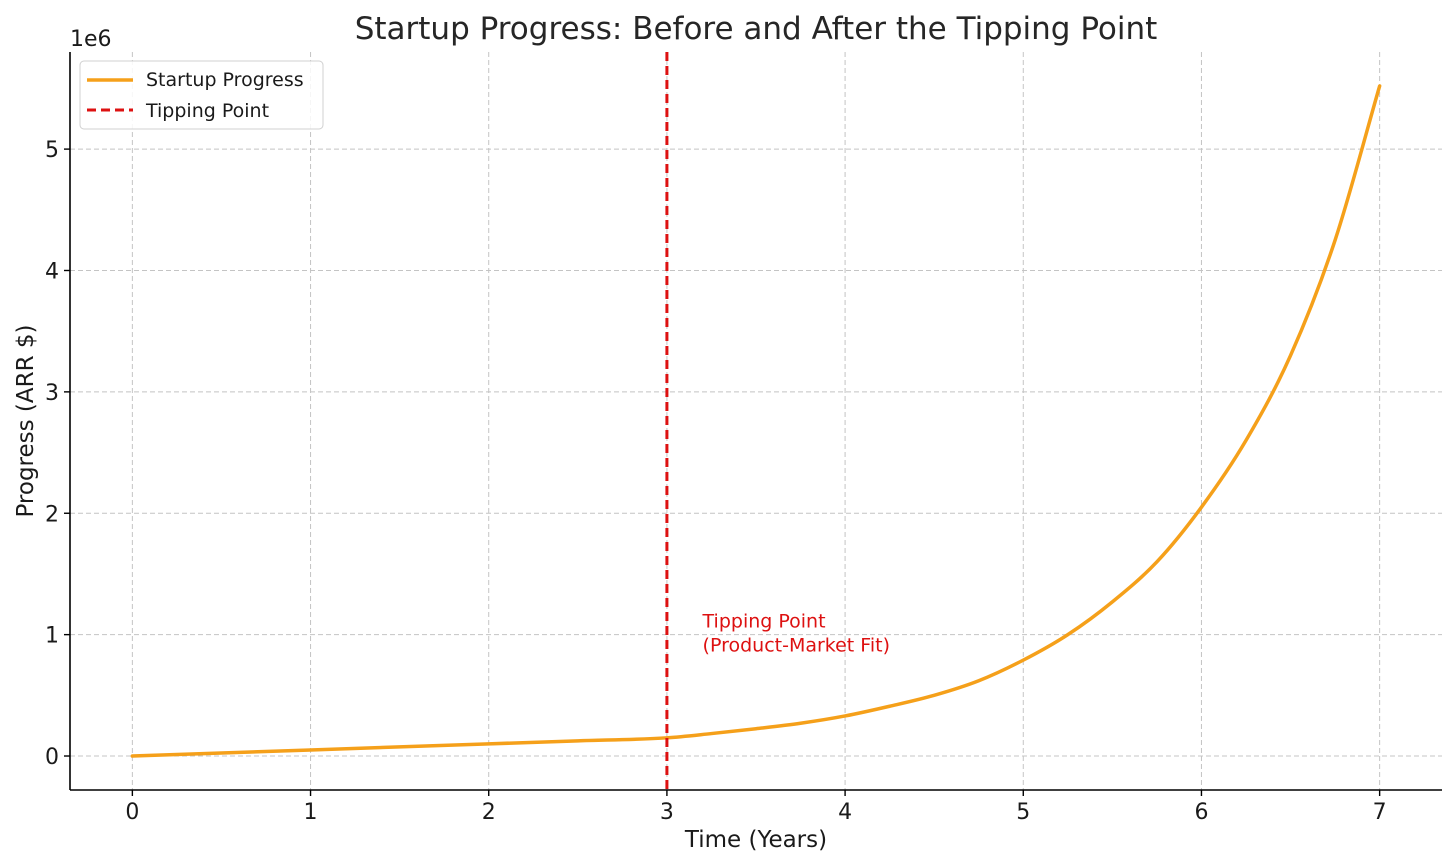 This screenshot has width=1456, height=868. Describe the element at coordinates (91, 39) in the screenshot. I see `y-axis-offset-label: 1e6` at that location.